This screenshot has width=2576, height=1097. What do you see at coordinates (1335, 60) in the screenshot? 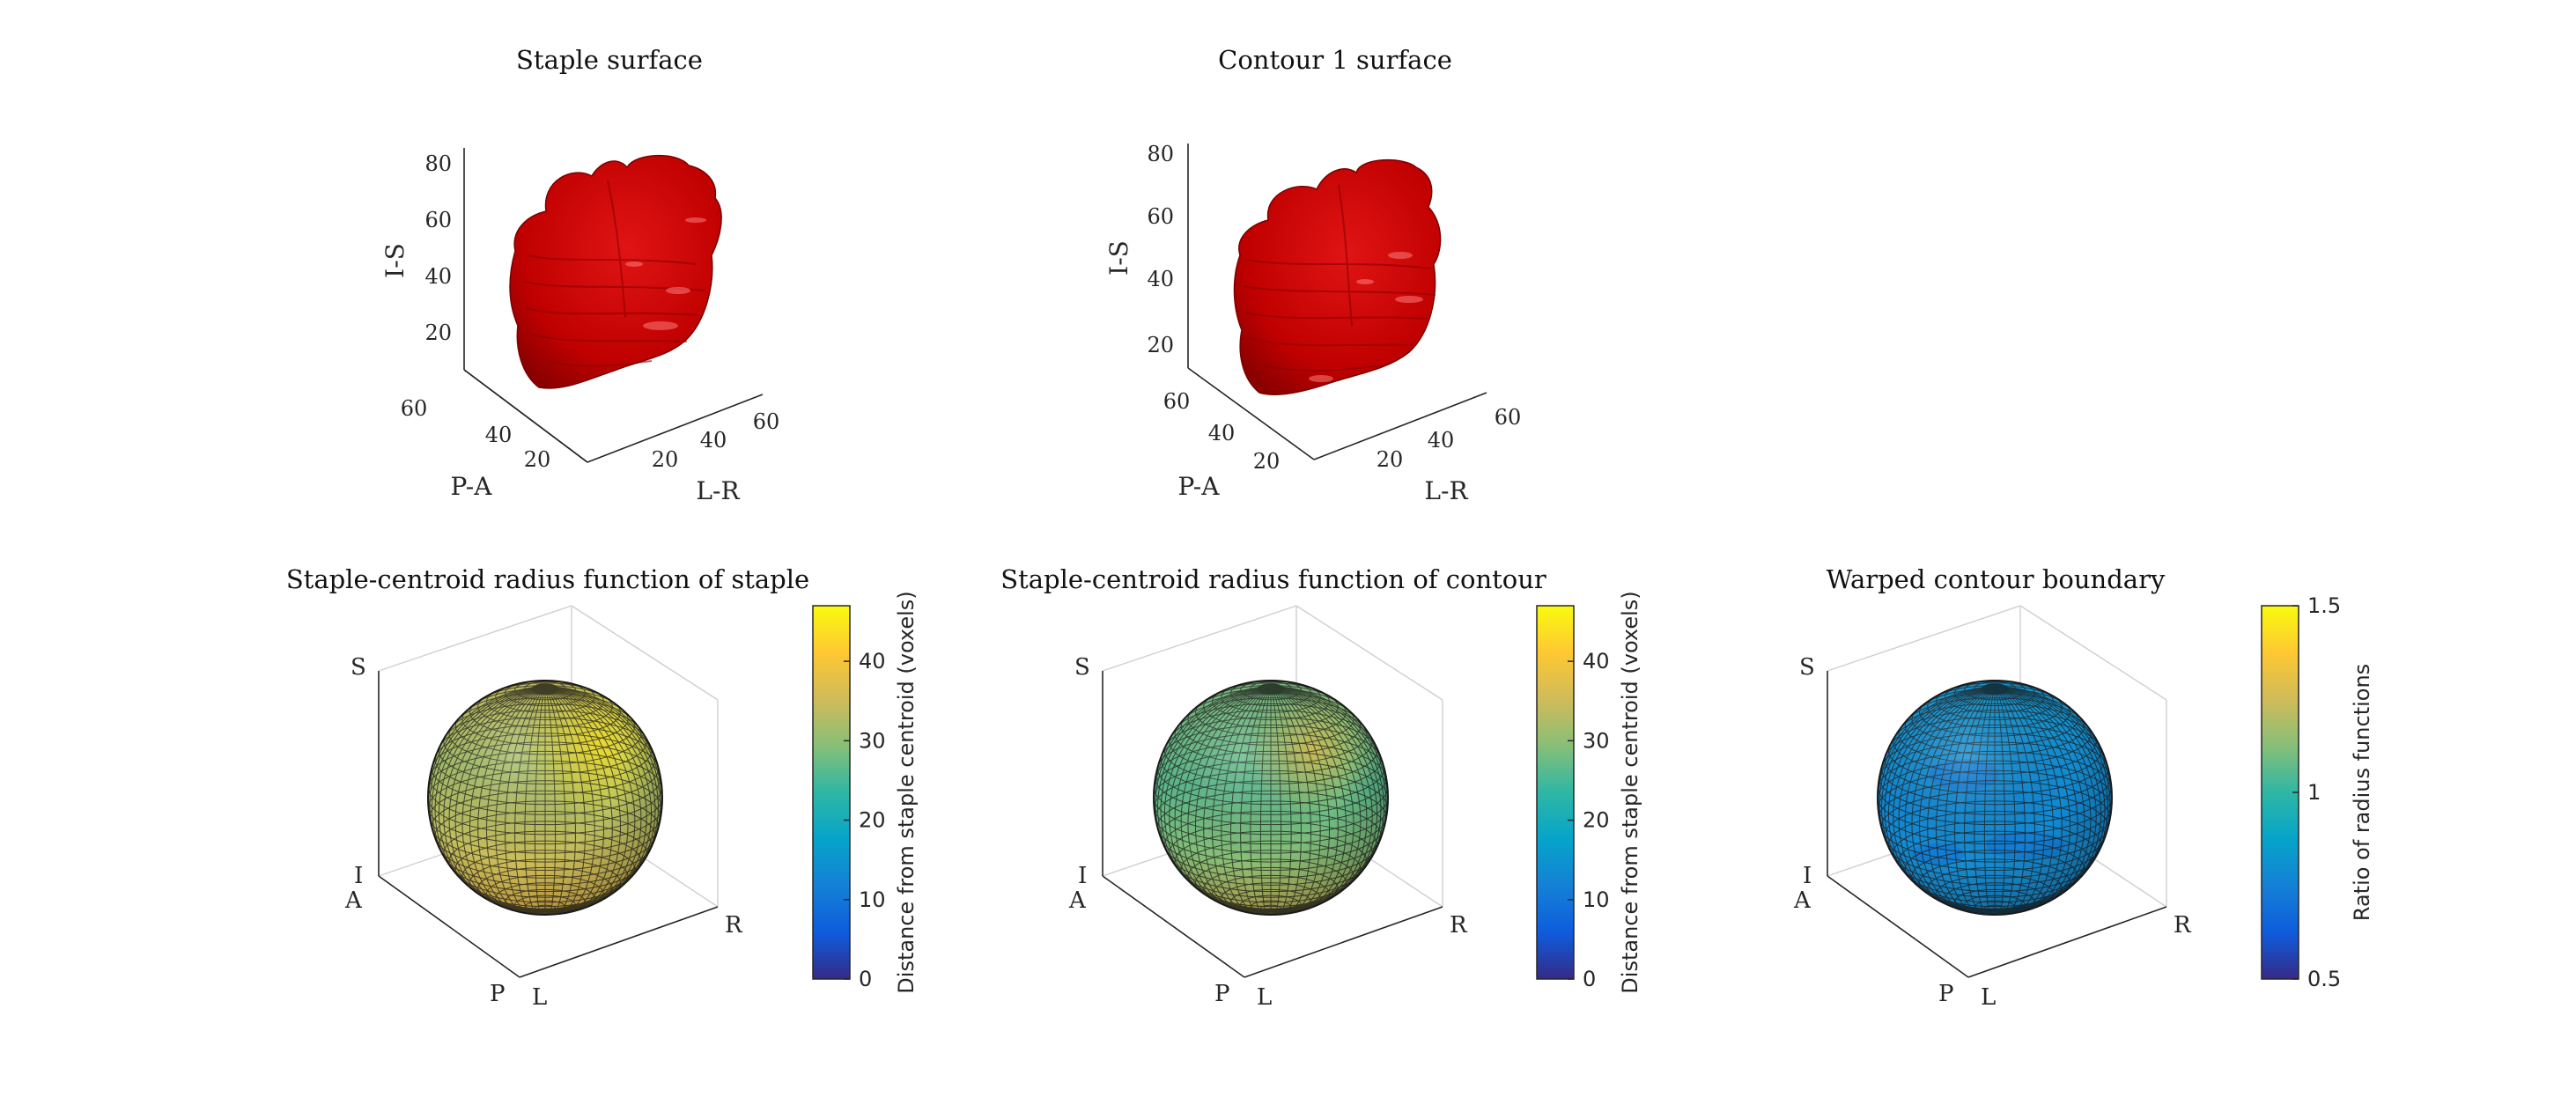
I see `contour-surface-title: Contour 1 surface` at bounding box center [1335, 60].